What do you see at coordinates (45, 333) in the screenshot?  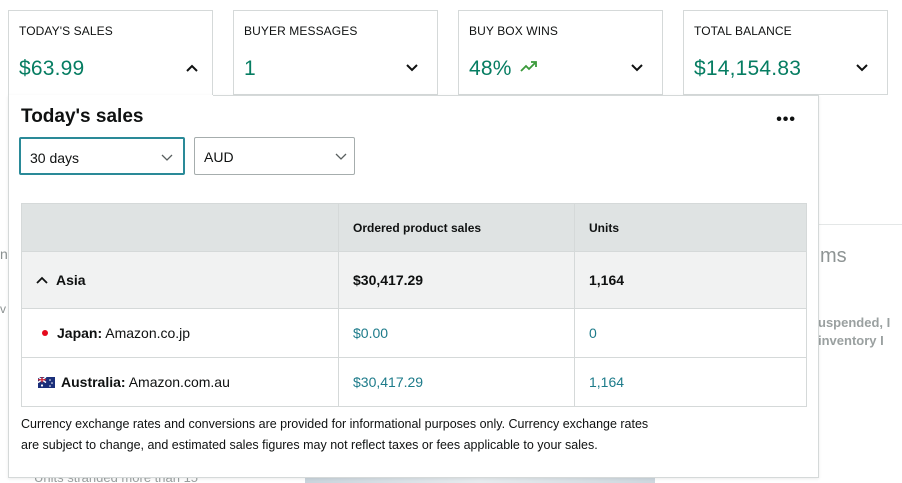 I see `japan-flag-icon` at bounding box center [45, 333].